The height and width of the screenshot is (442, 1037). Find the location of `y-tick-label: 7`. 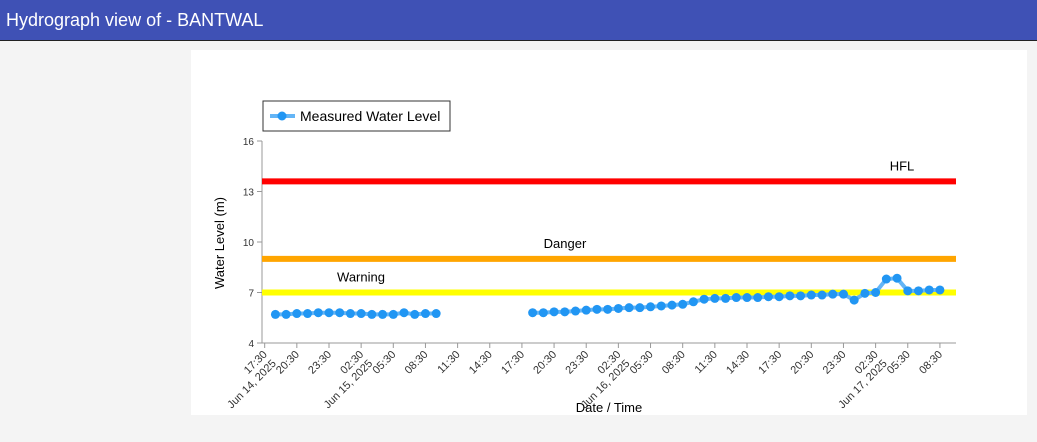

y-tick-label: 7 is located at coordinates (251, 294).